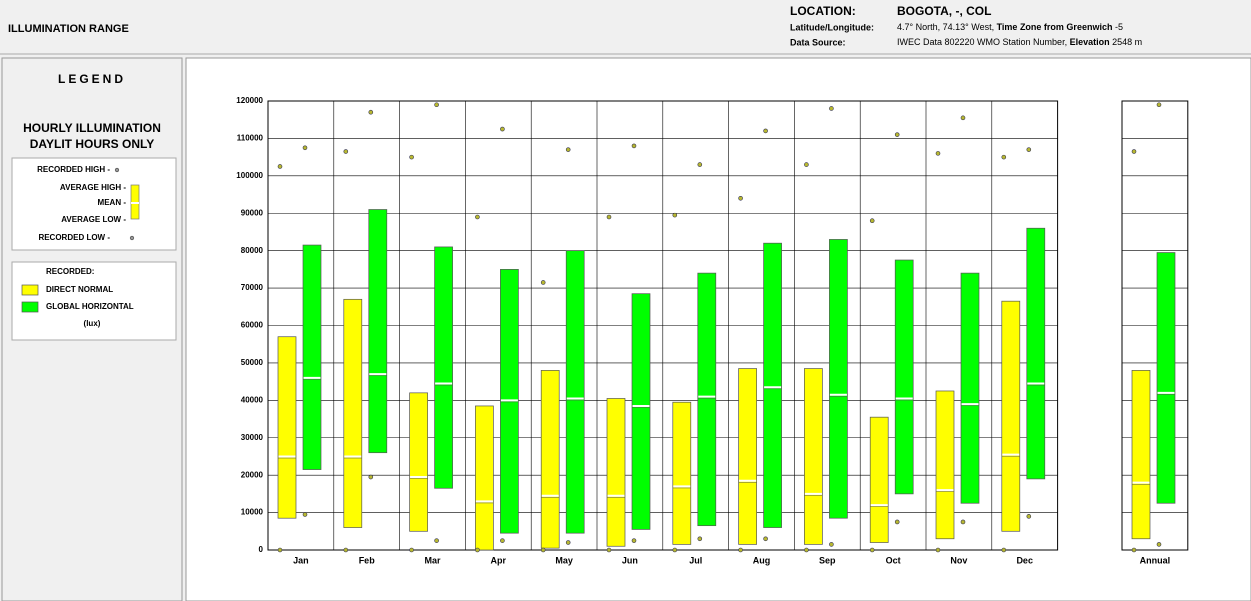 The height and width of the screenshot is (601, 1251). Describe the element at coordinates (68, 29) in the screenshot. I see `title: ILLUMINATION RANGE` at that location.